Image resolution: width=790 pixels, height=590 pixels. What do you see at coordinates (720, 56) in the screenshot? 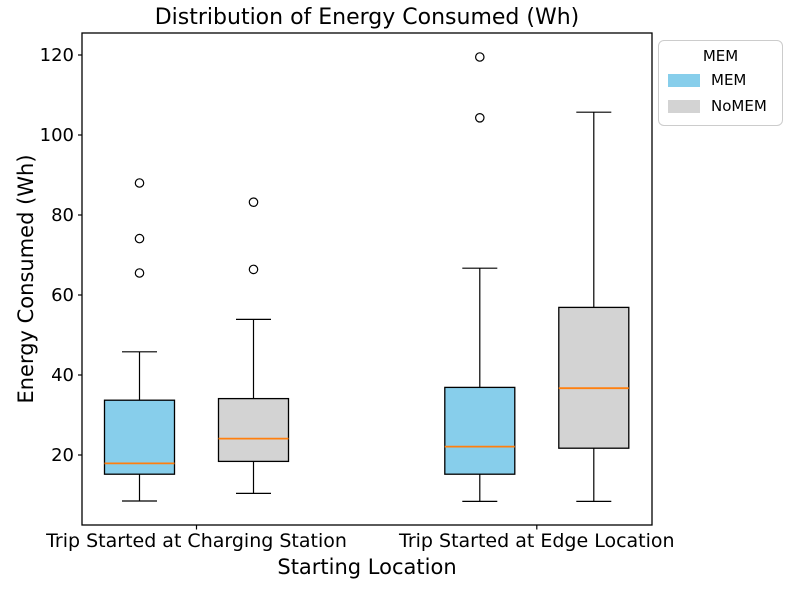
I see `legend-title: MEM` at bounding box center [720, 56].